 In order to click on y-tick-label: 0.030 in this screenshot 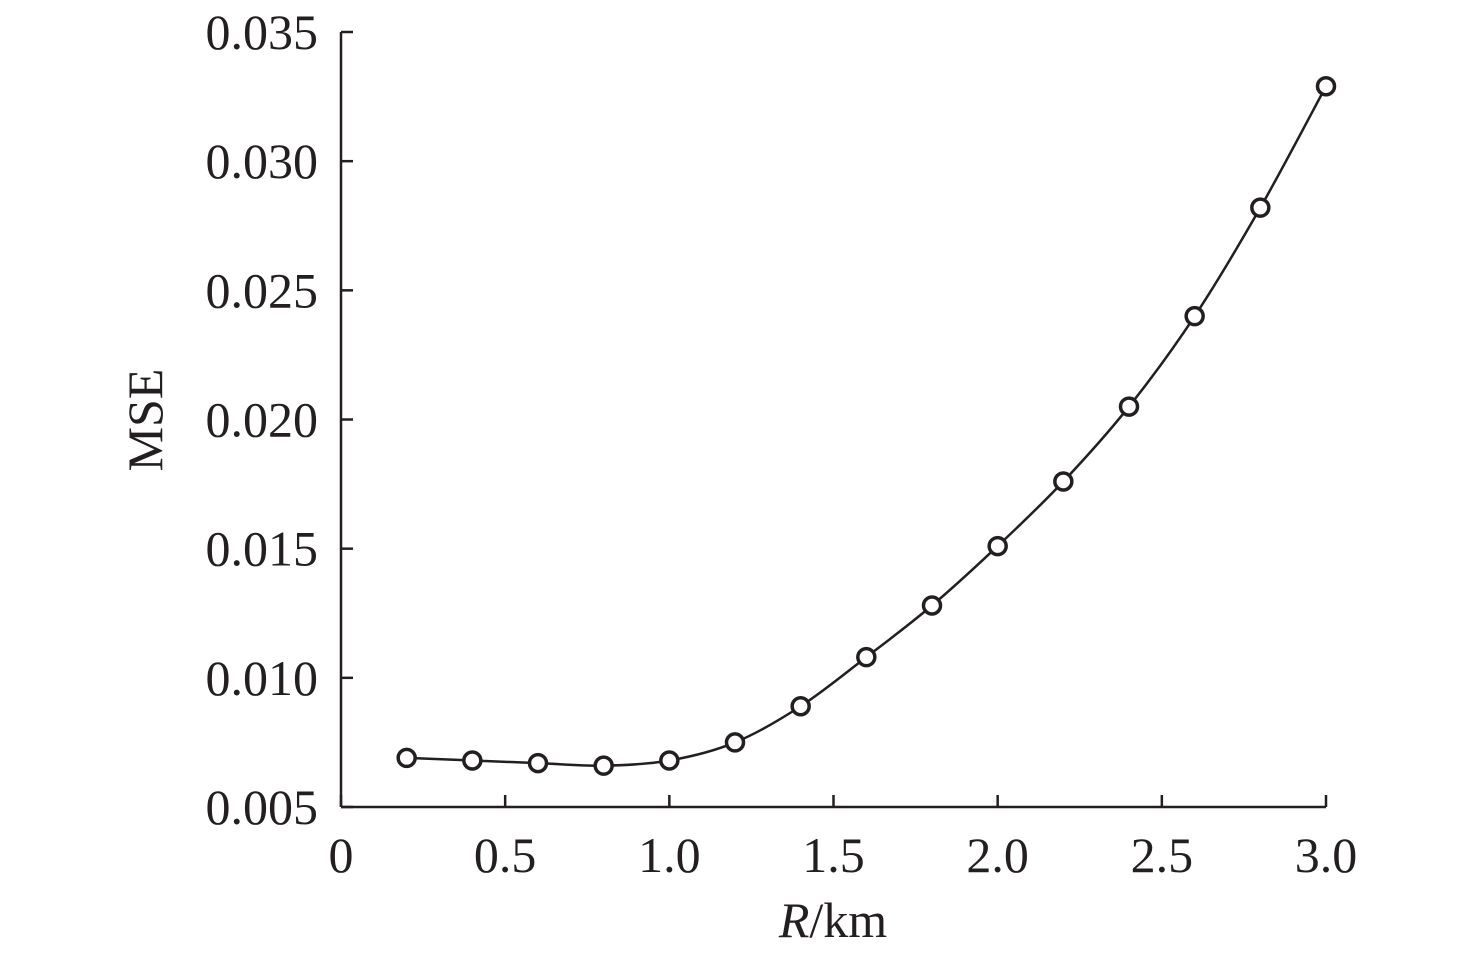, I will do `click(262, 161)`.